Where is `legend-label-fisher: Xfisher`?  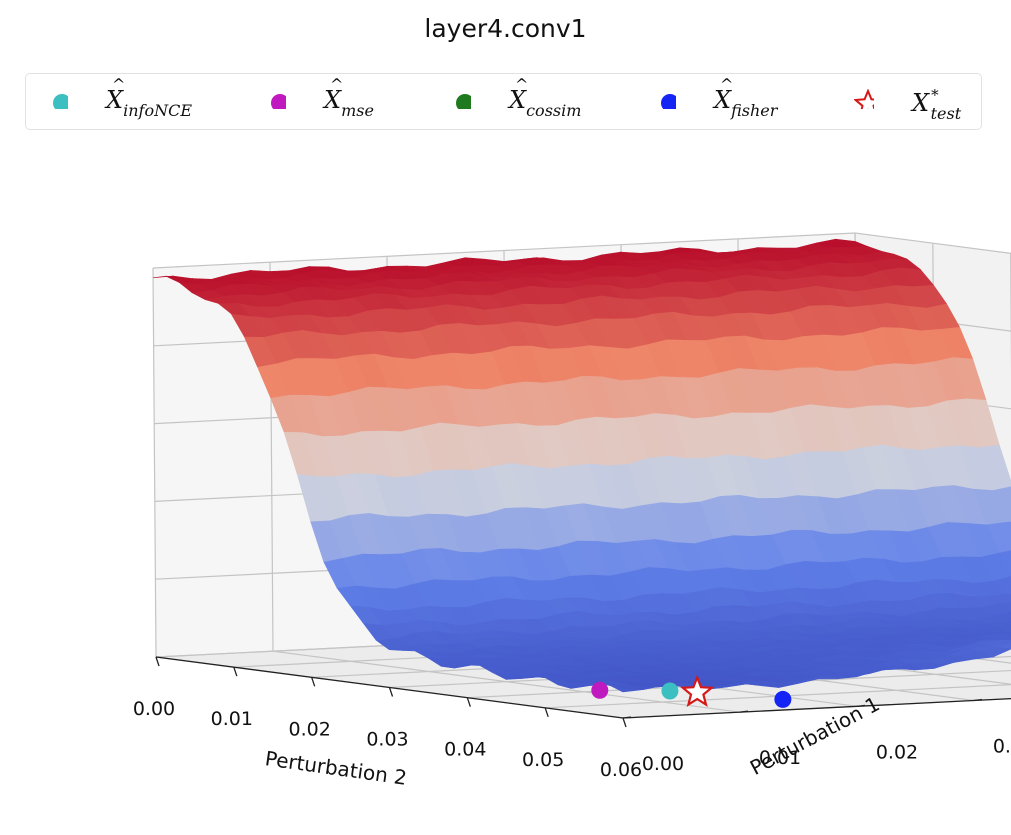 legend-label-fisher: Xfisher is located at coordinates (745, 97).